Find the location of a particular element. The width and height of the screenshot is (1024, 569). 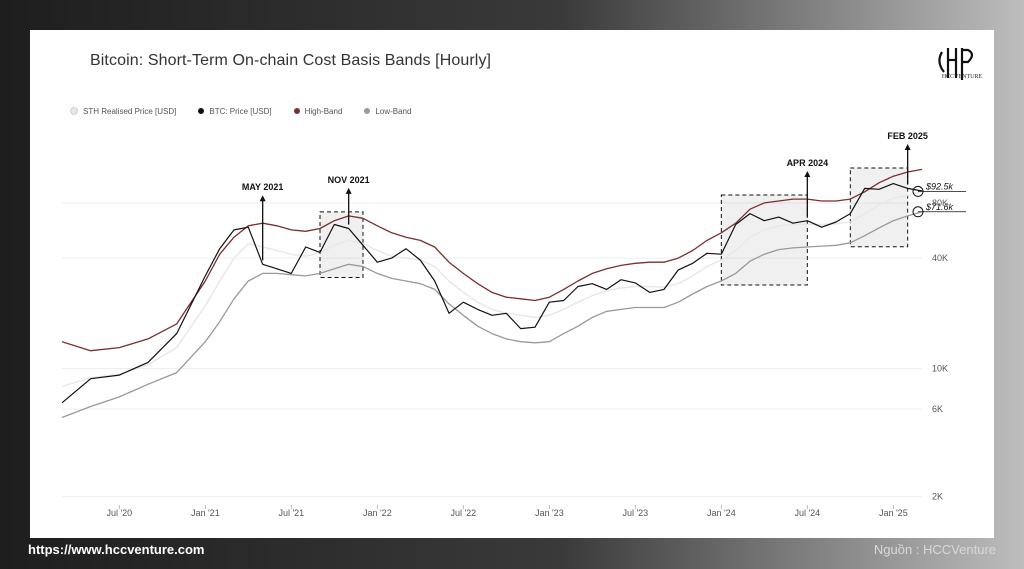

highlight-boxes is located at coordinates (614, 226).